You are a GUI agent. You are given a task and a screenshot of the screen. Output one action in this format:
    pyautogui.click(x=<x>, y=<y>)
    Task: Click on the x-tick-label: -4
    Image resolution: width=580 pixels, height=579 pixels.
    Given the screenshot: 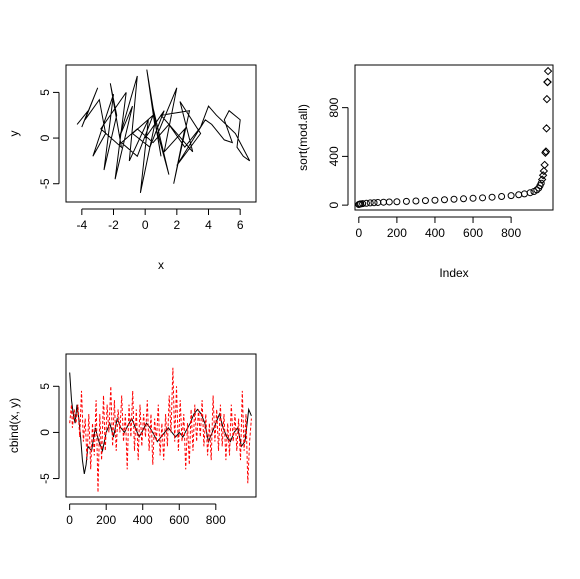 What is the action you would take?
    pyautogui.click(x=81, y=225)
    